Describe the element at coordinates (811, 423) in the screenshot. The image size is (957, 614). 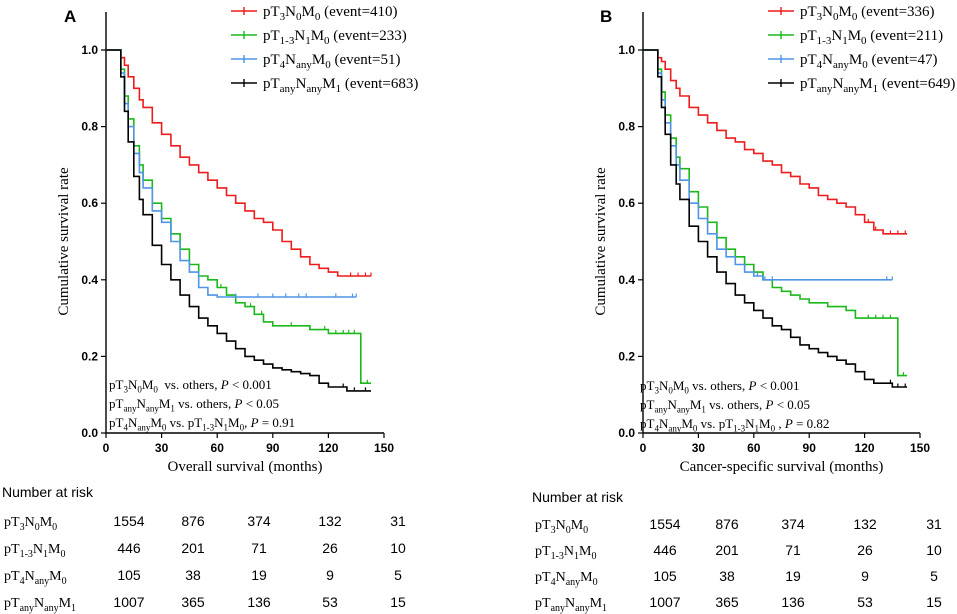
I see `annotation-2-part-14: = 0.82` at that location.